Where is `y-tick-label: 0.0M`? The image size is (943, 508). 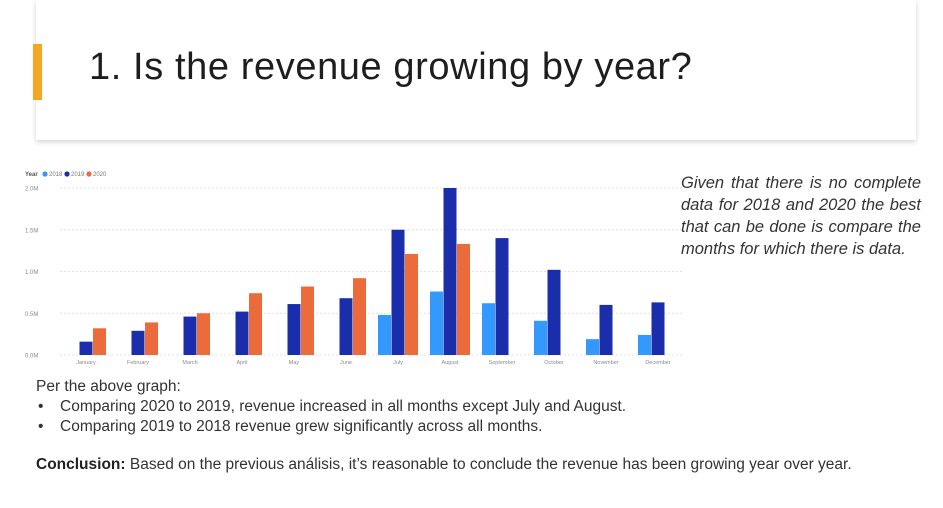
y-tick-label: 0.0M is located at coordinates (31, 357).